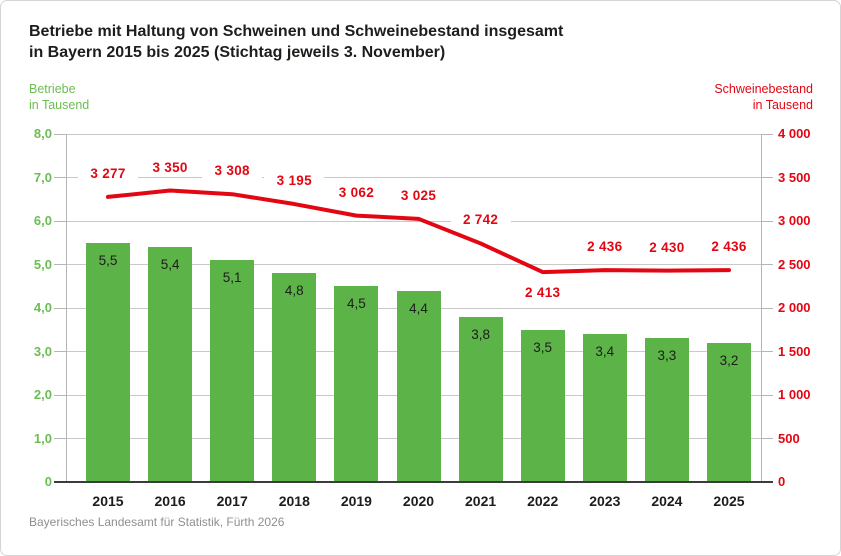 Image resolution: width=841 pixels, height=556 pixels. What do you see at coordinates (542, 405) in the screenshot?
I see `bar-2022` at bounding box center [542, 405].